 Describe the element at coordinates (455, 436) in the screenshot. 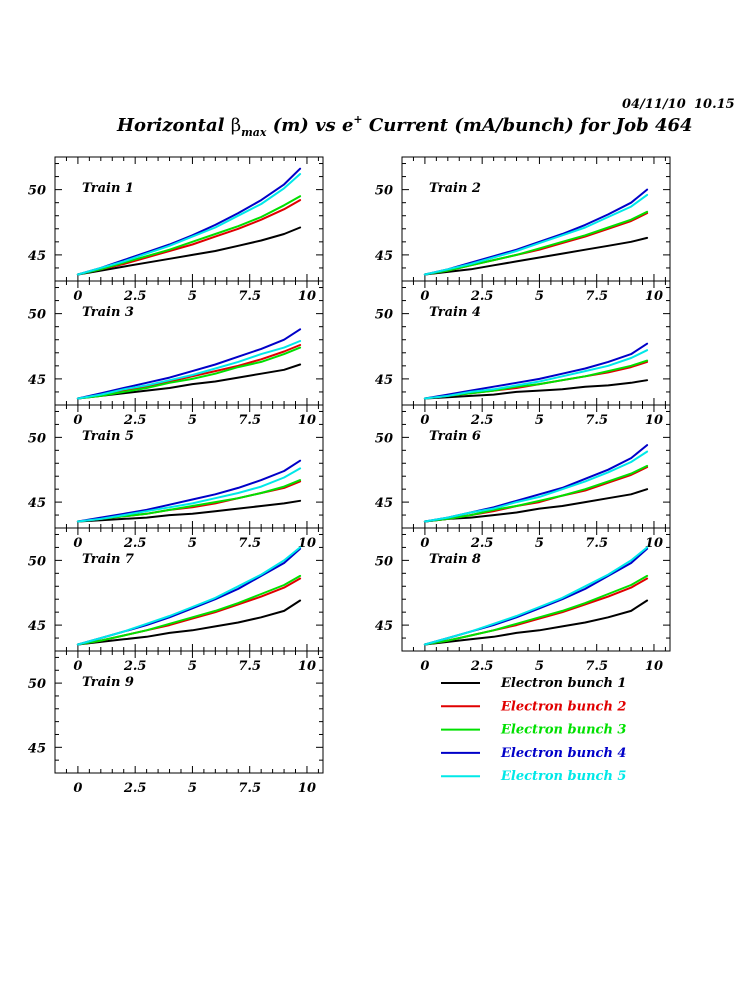

I see `panel-label: Train 6` at that location.